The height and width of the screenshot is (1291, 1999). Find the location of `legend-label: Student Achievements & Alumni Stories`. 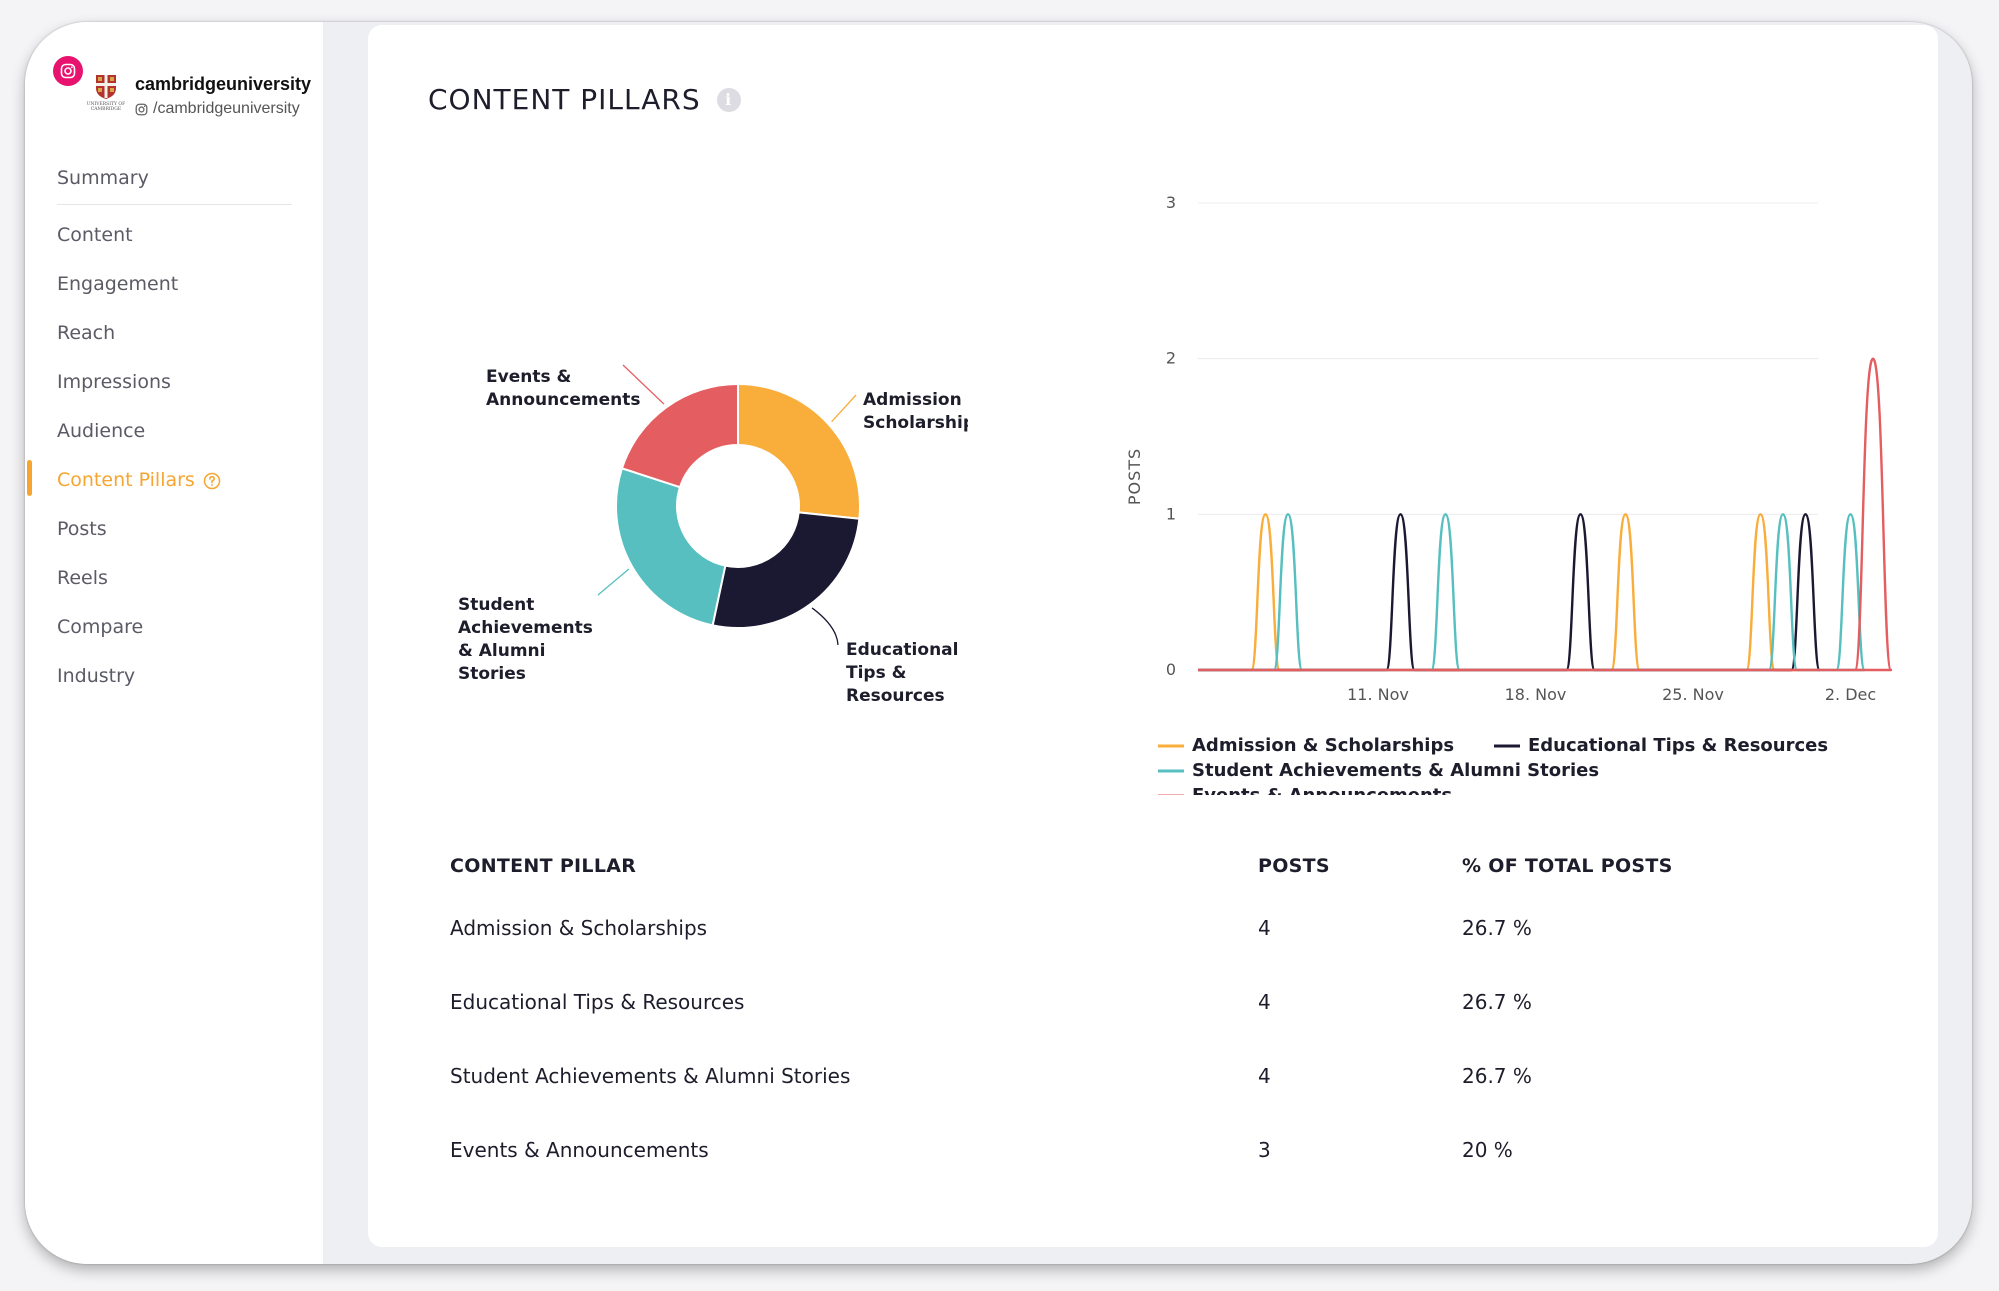

legend-label: Student Achievements & Alumni Stories is located at coordinates (1395, 770).